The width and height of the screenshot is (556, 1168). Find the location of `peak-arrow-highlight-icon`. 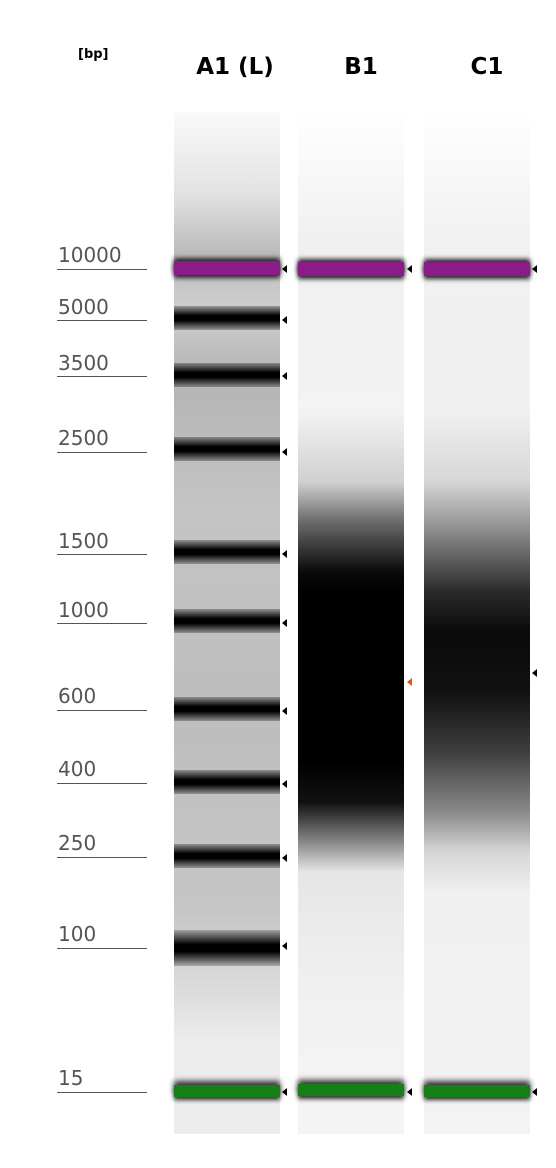

peak-arrow-highlight-icon is located at coordinates (409, 682).